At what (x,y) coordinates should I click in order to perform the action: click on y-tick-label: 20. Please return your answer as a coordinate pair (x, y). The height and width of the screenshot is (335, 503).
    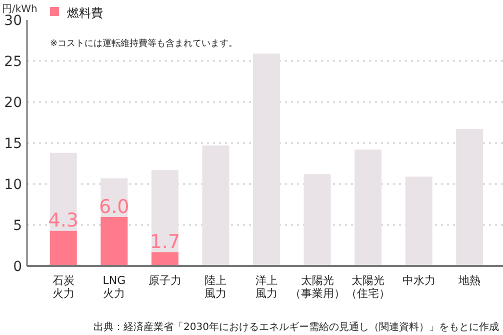
    Looking at the image, I should click on (13, 103).